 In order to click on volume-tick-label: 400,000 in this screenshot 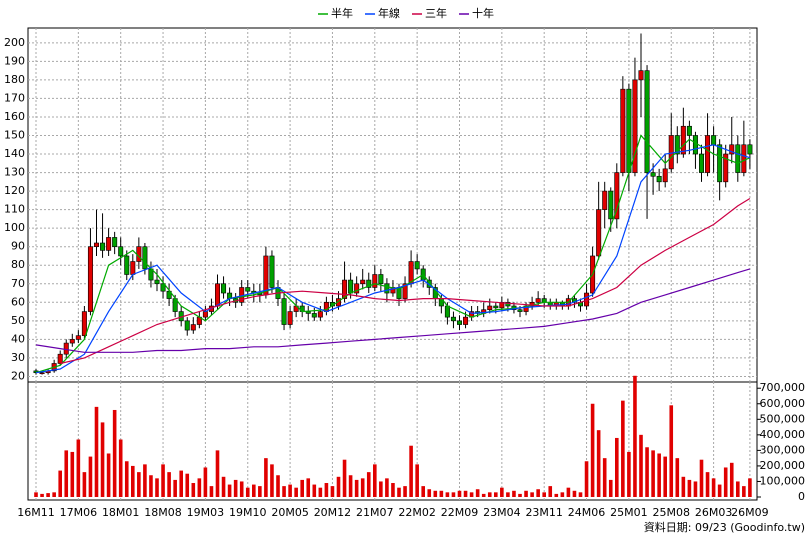, I will do `click(783, 434)`.